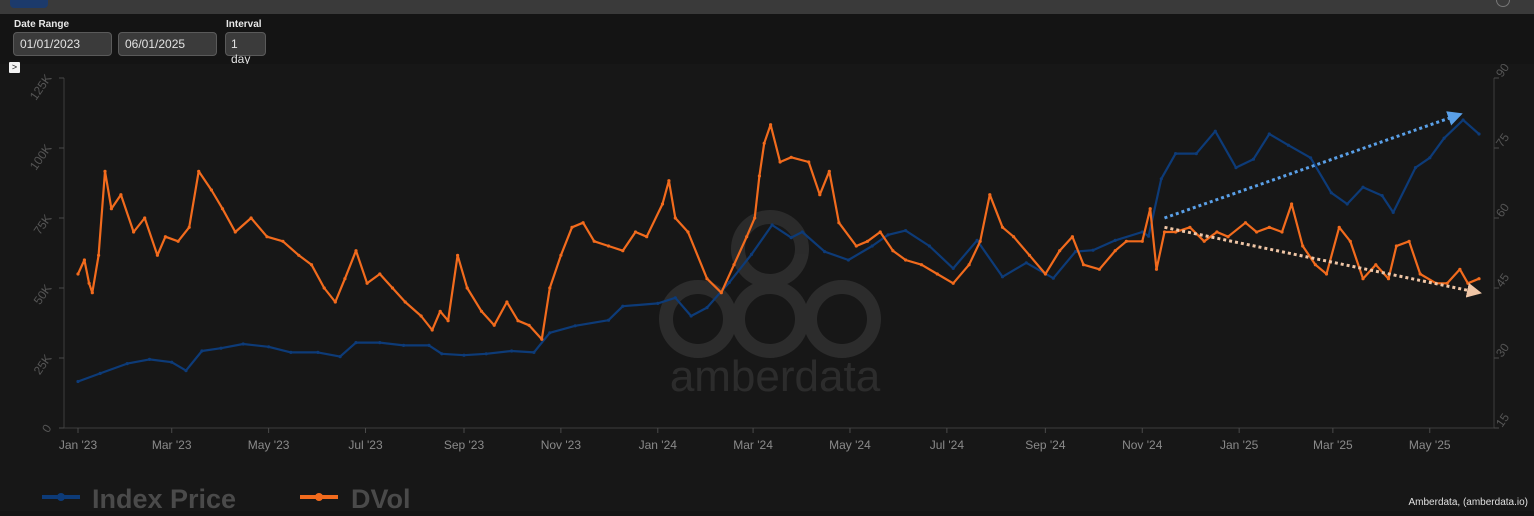 This screenshot has height=516, width=1534. What do you see at coordinates (464, 445) in the screenshot?
I see `x-tick-label: Sep '23` at bounding box center [464, 445].